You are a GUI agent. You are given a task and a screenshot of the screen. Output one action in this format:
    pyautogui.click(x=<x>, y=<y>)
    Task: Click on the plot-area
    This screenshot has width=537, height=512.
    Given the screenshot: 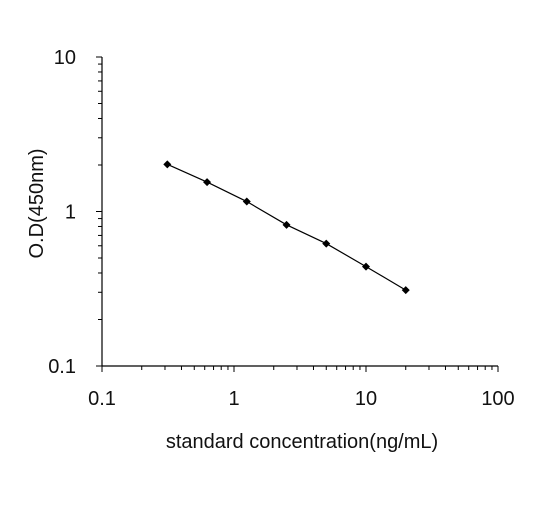 What is the action you would take?
    pyautogui.click(x=286, y=227)
    